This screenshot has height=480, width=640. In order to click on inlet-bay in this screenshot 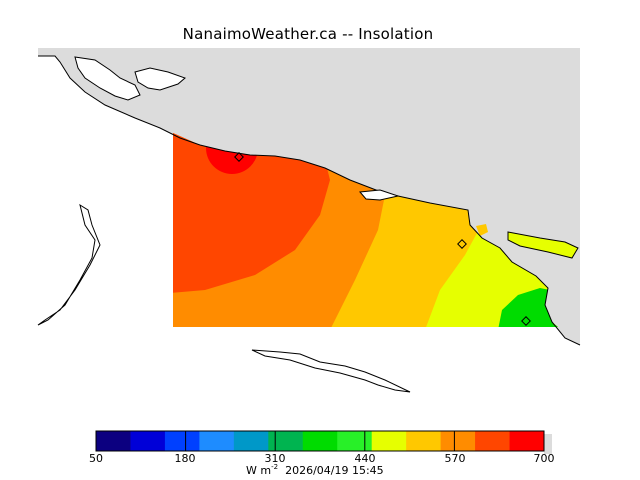, I will do `click(379, 195)`.